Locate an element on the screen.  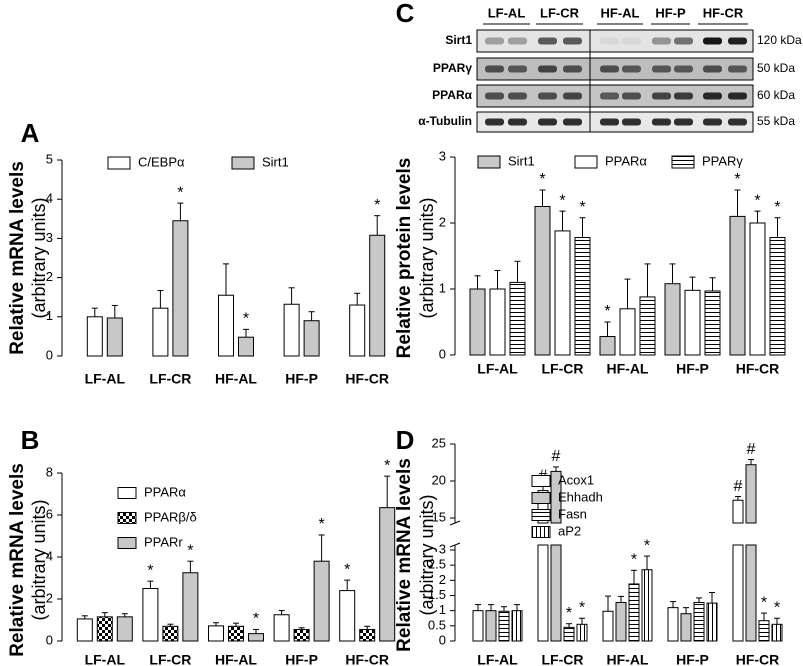
legend-label: PPARα is located at coordinates (165, 491).